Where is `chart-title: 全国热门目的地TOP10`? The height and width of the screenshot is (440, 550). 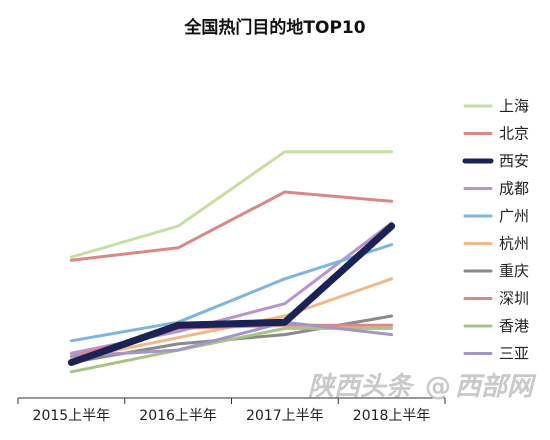
chart-title: 全国热门目的地TOP10 is located at coordinates (274, 27).